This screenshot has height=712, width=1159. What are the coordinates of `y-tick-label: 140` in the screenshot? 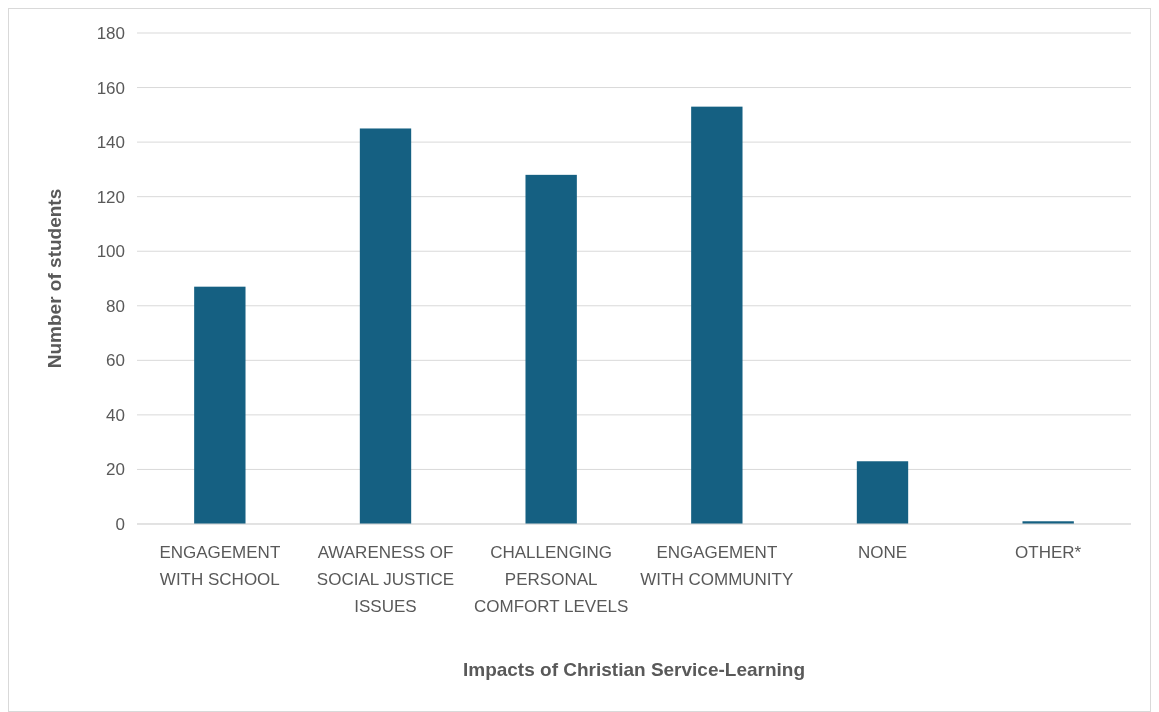 It's located at (110, 143).